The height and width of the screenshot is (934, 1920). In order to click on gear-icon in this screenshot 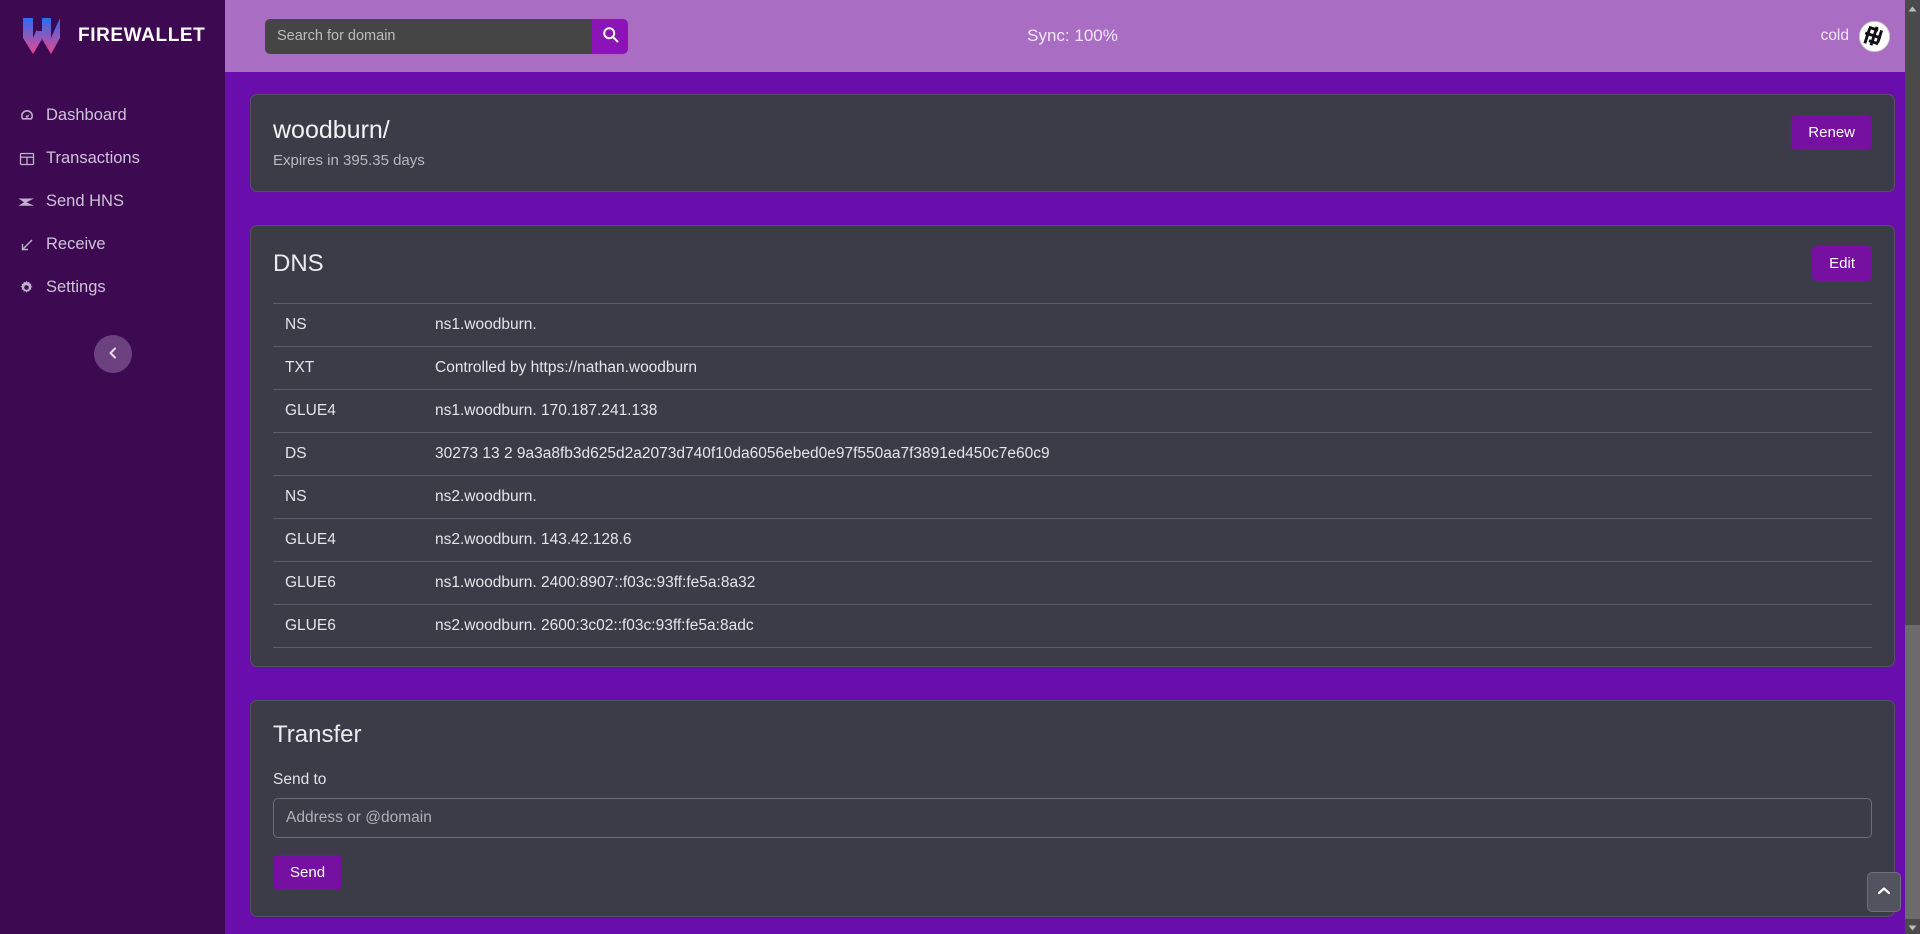, I will do `click(26, 287)`.